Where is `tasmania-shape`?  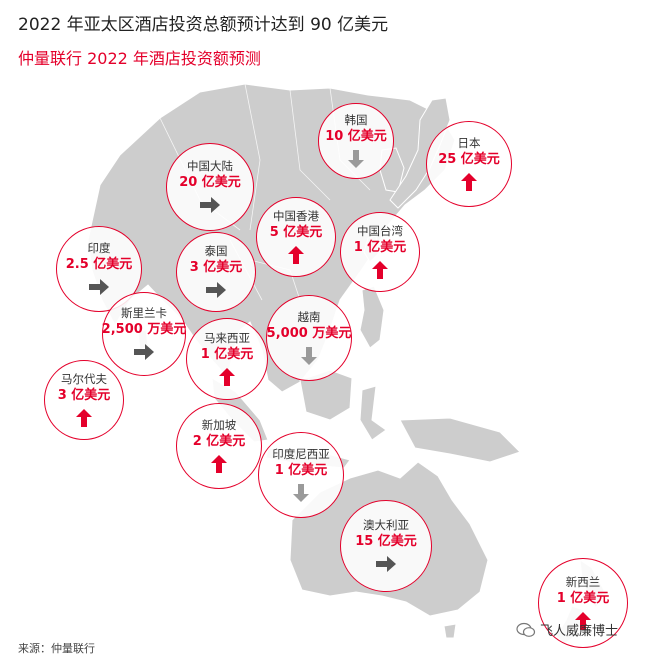 tasmania-shape is located at coordinates (450, 631).